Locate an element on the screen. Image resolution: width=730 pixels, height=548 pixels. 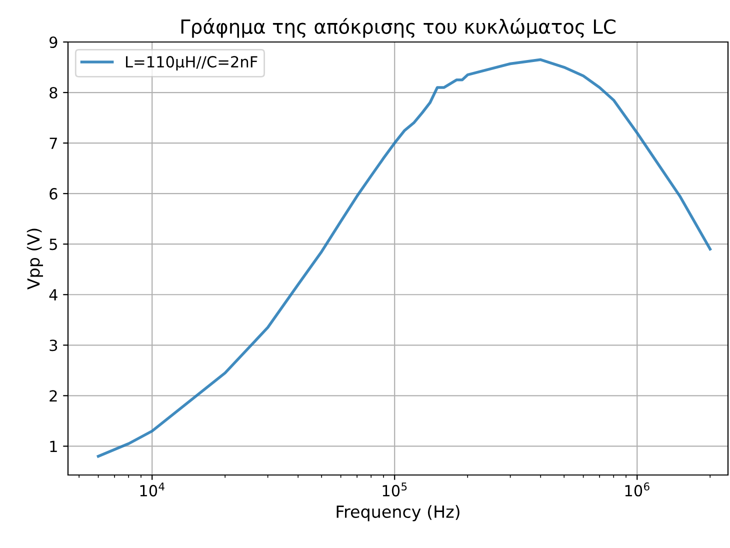
y-tick-label: 9 is located at coordinates (54, 42).